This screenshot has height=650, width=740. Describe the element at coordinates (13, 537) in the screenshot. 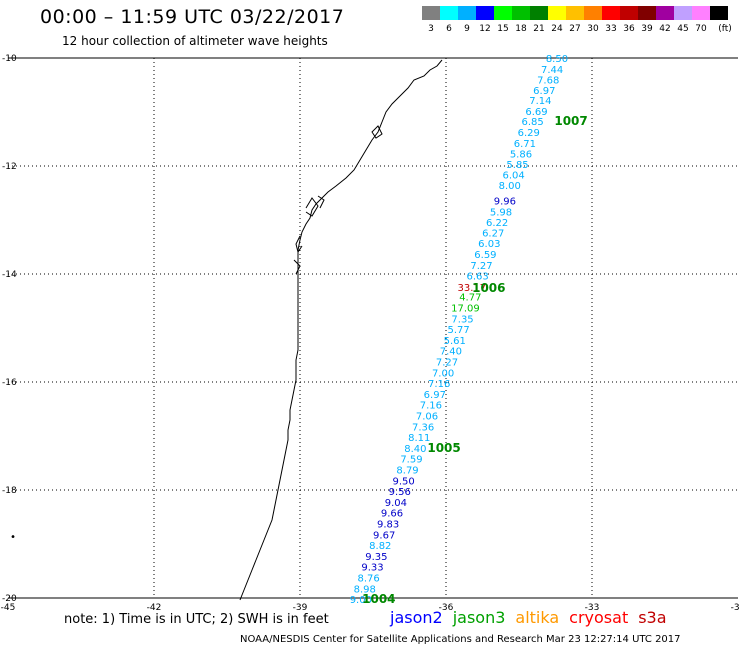

I see `island-mark: •` at that location.